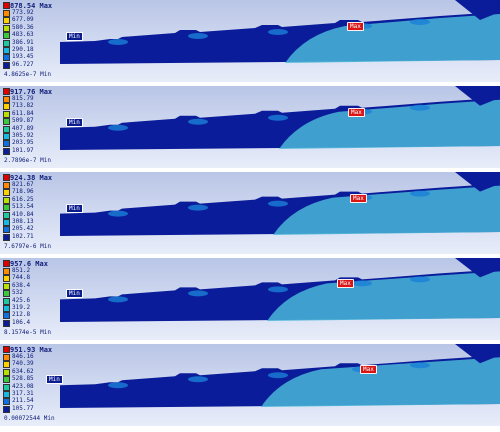  I want to click on legend-level-label: 744.8, so click(21, 278).